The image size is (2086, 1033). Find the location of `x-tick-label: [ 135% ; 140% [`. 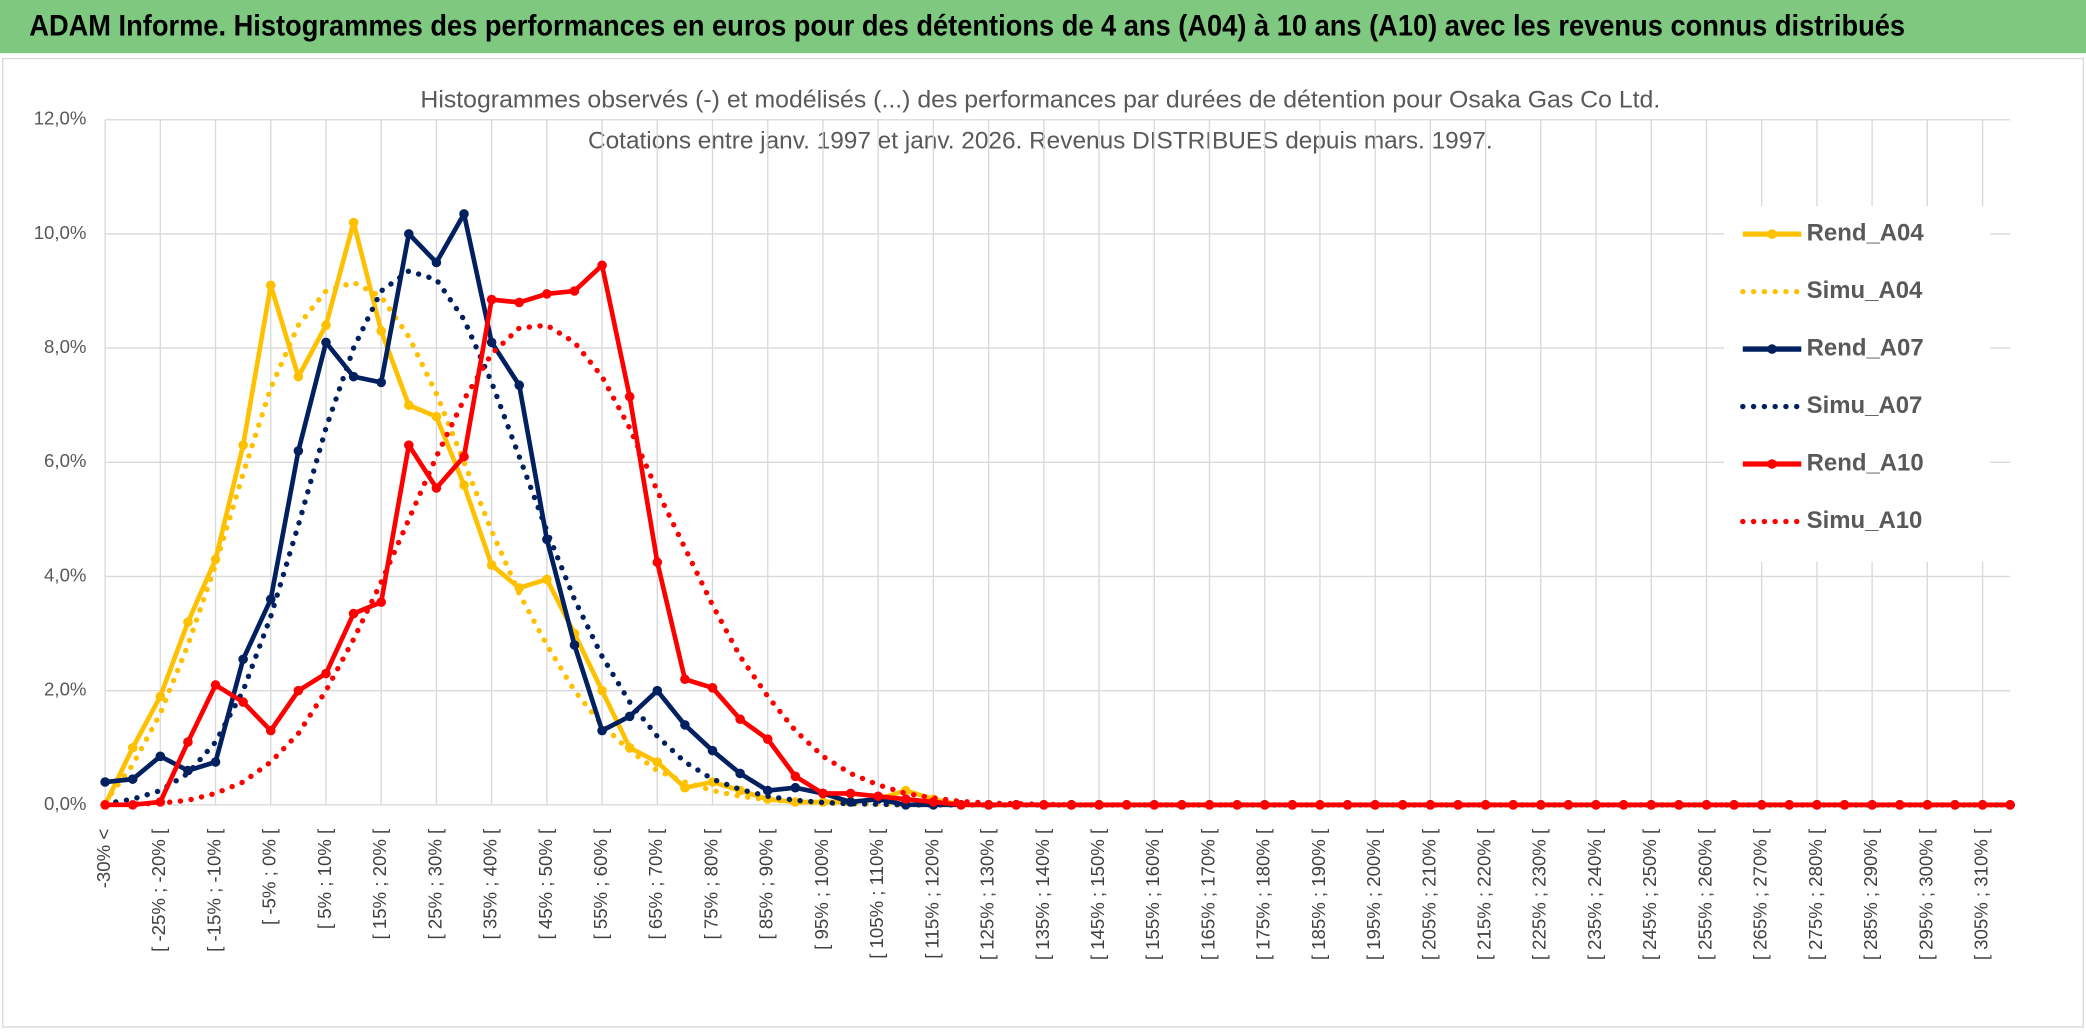

x-tick-label: [ 135% ; 140% [ is located at coordinates (1042, 894).